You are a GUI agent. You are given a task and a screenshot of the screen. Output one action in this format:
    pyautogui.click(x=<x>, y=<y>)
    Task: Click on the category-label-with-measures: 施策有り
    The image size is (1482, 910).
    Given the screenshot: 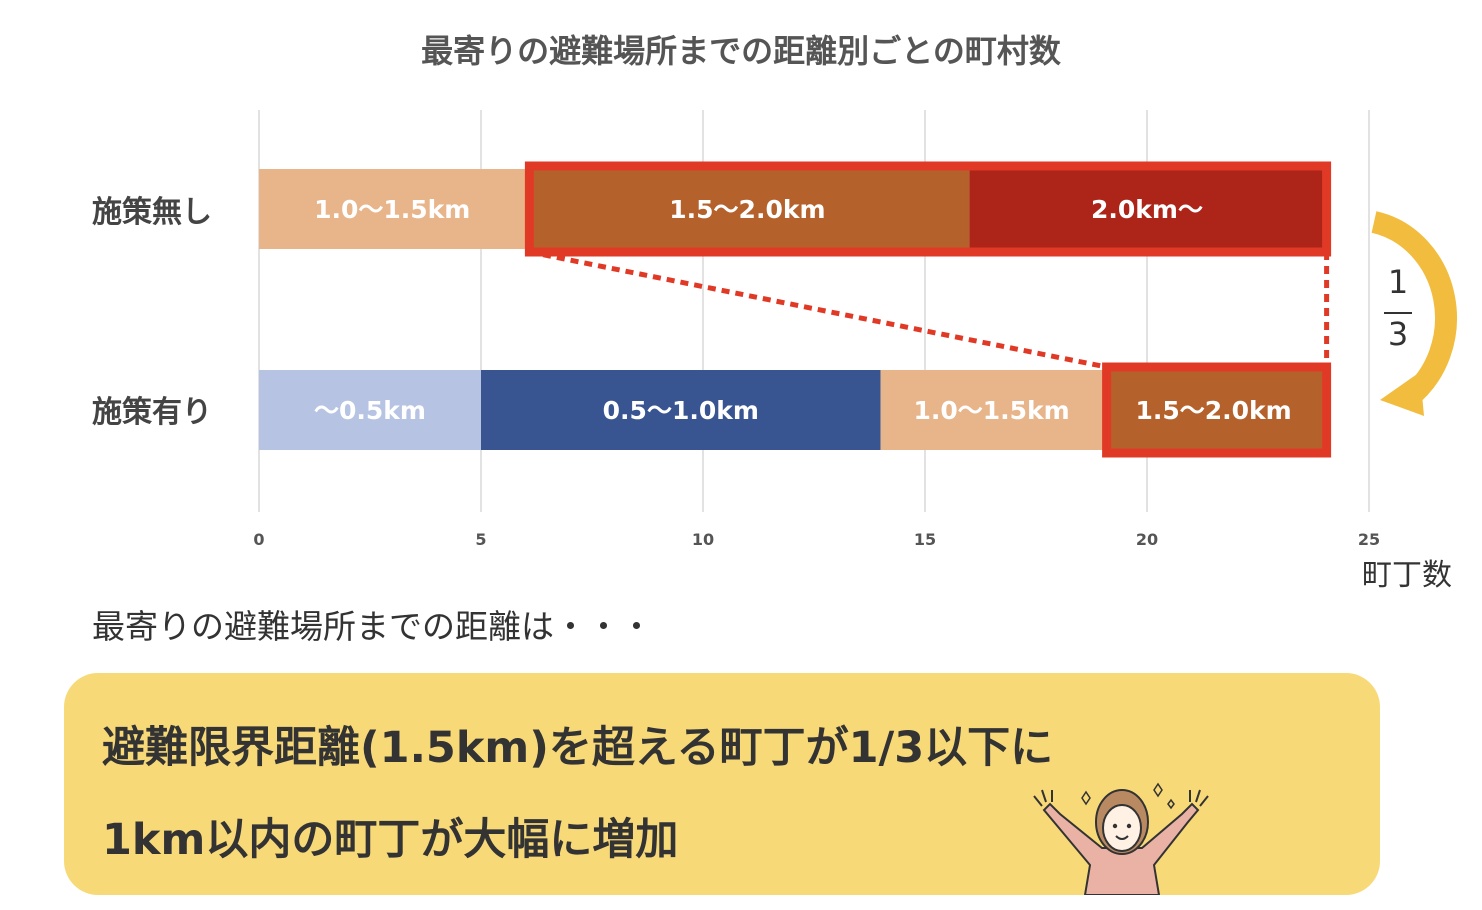 What is the action you would take?
    pyautogui.click(x=152, y=412)
    